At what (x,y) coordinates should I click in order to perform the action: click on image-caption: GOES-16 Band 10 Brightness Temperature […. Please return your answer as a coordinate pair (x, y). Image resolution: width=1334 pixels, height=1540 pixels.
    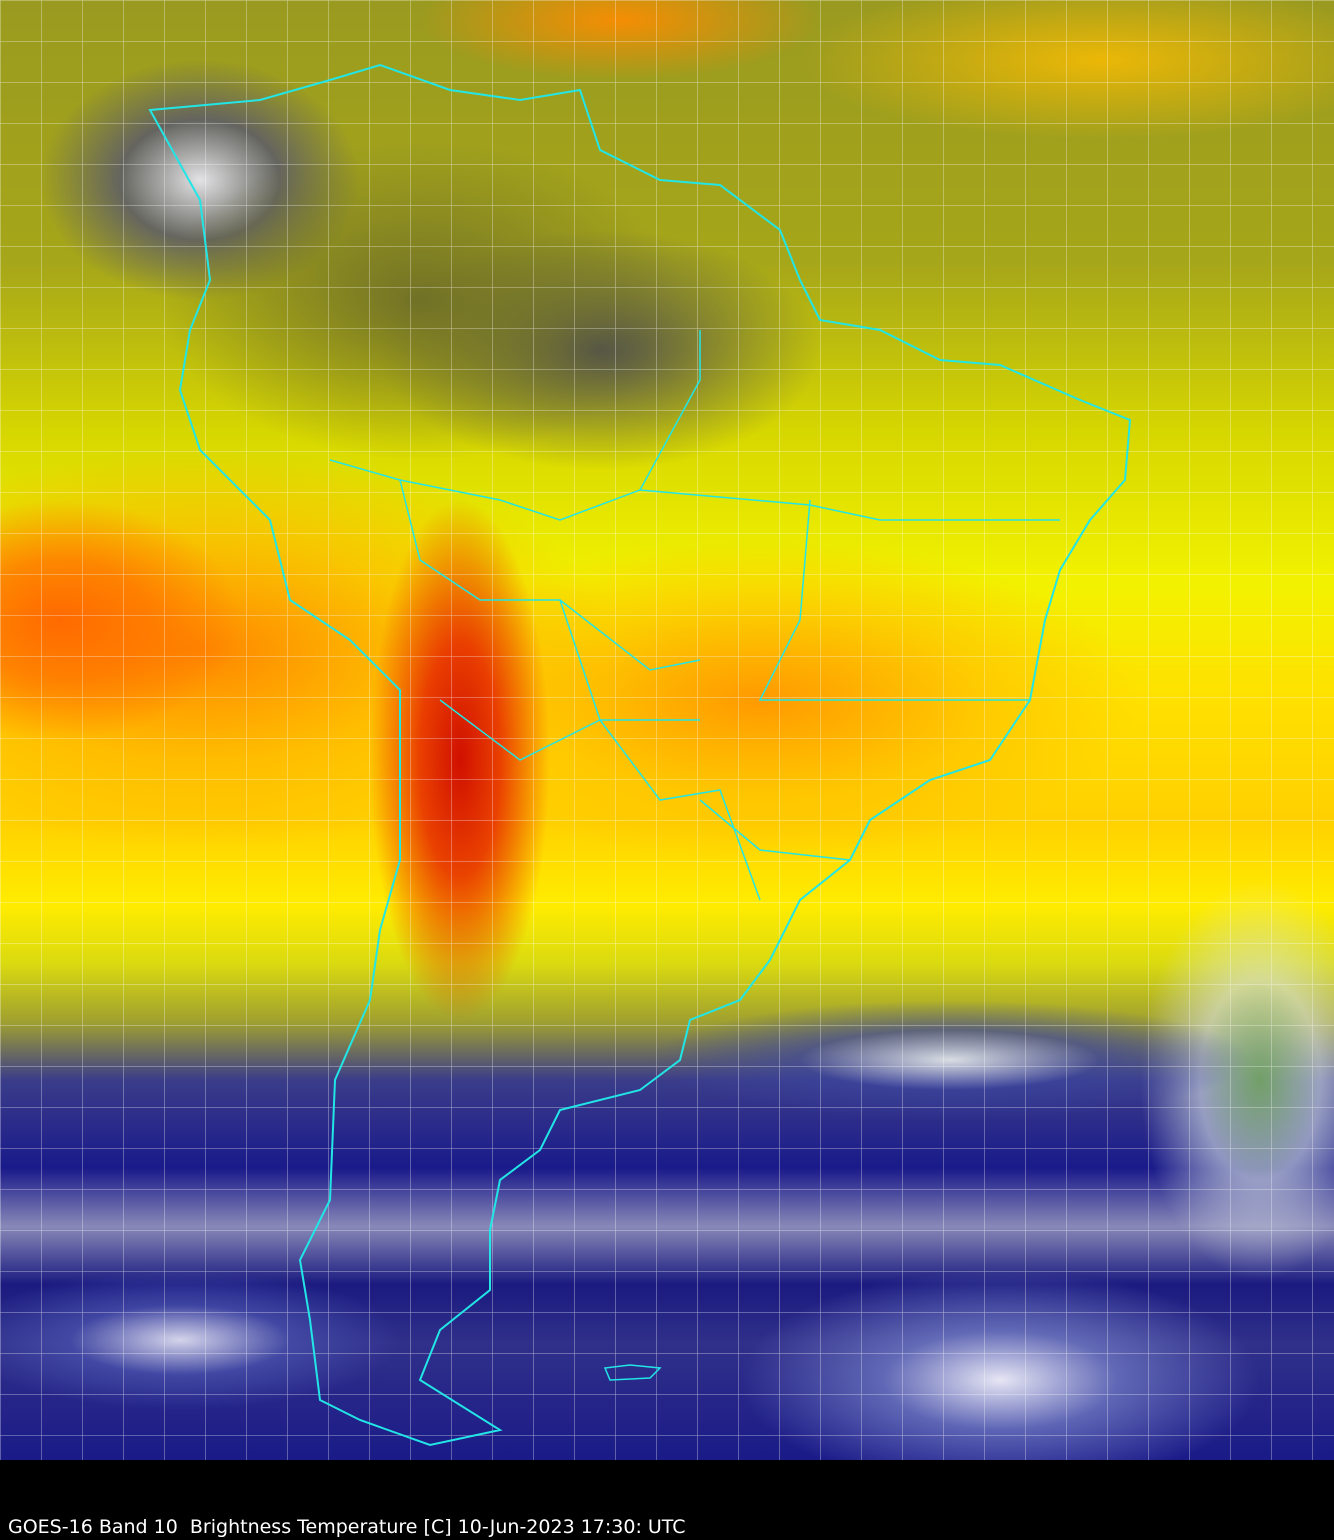
    Looking at the image, I should click on (347, 1527).